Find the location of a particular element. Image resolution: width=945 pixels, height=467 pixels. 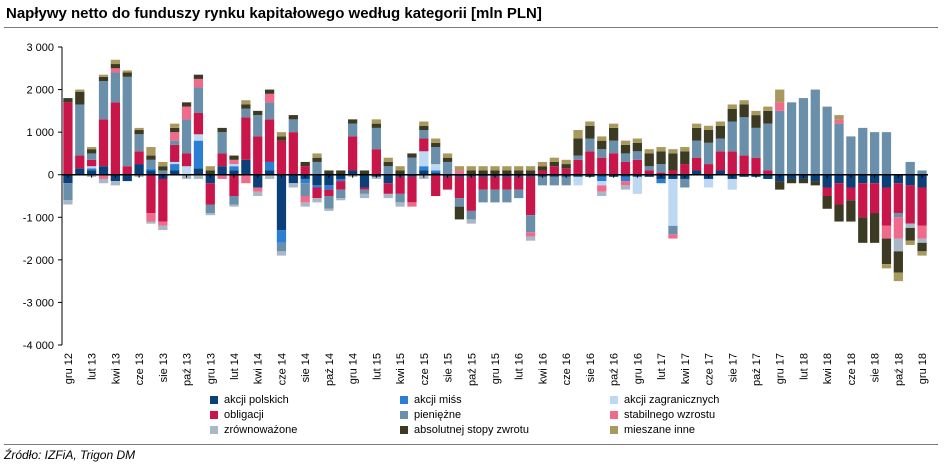

y-tick-label: 3 000 is located at coordinates (40, 48).